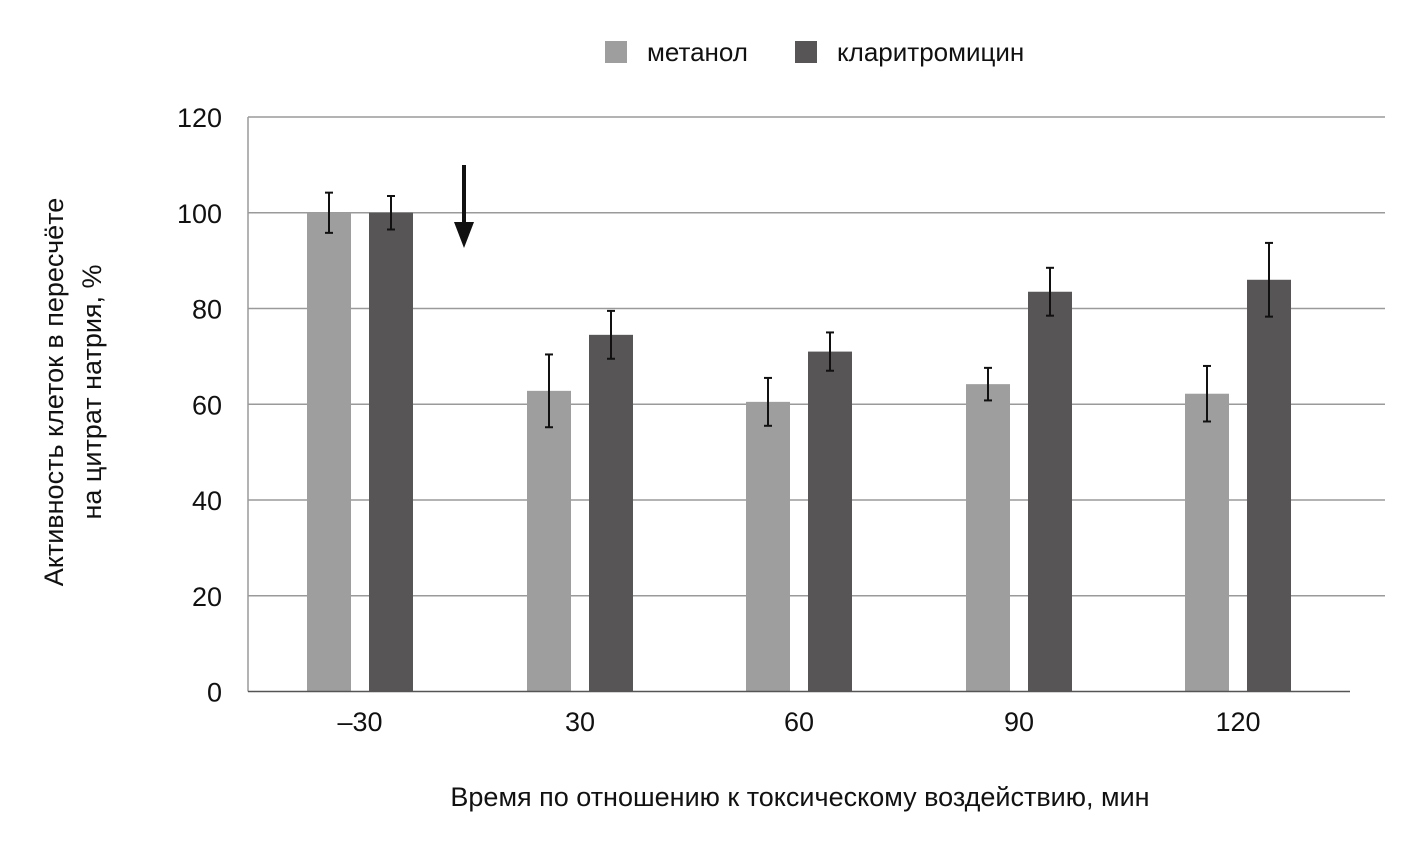 This screenshot has width=1407, height=842. I want to click on y-axis-title-line-2: на цитрат натрия, %, so click(92, 391).